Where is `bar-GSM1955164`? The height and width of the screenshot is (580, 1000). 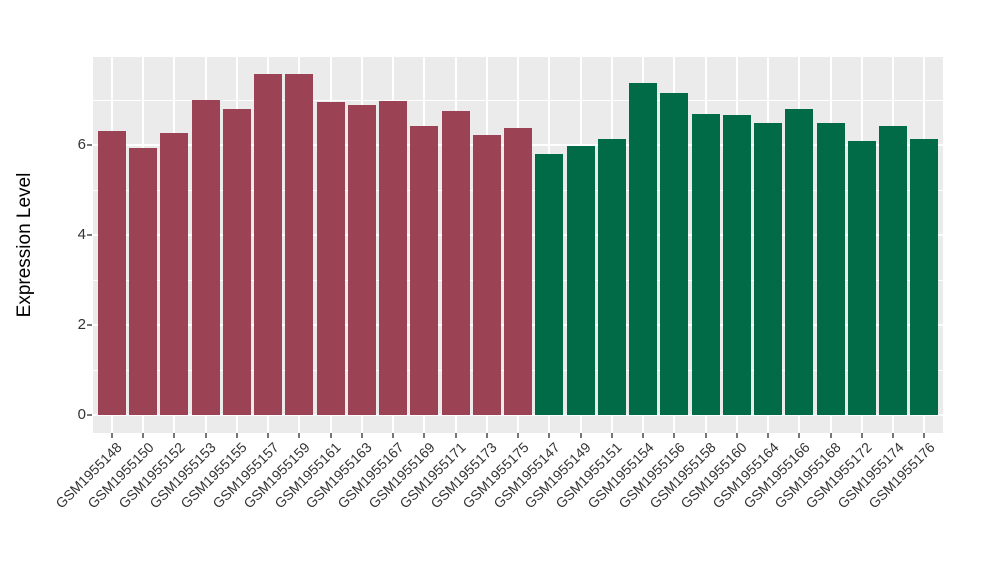
bar-GSM1955164 is located at coordinates (768, 269).